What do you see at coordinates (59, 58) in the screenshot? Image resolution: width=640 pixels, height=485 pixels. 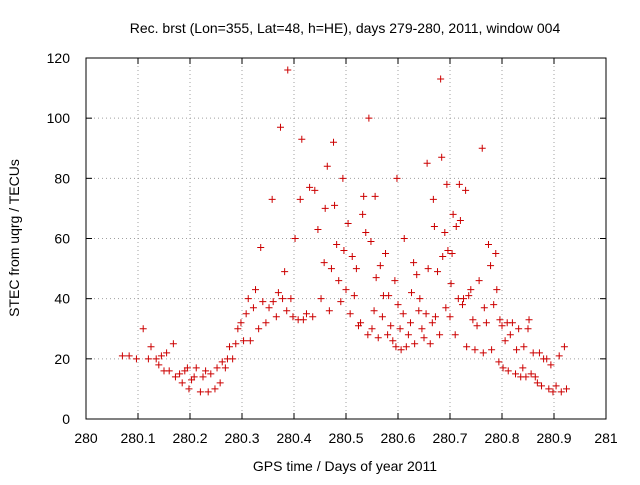 I see `y-tick-label: 120` at bounding box center [59, 58].